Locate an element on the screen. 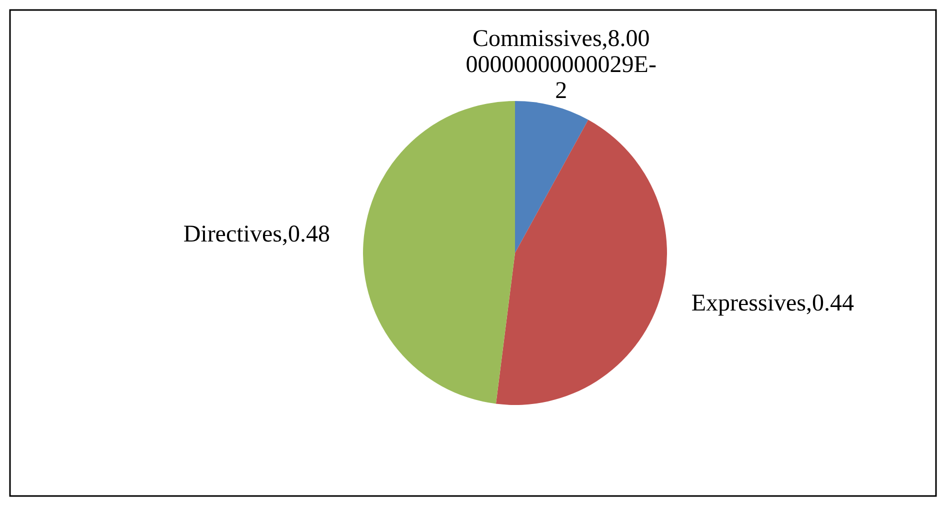 The height and width of the screenshot is (510, 952). slice-label: Commissives,8.0000000000000029E-2 is located at coordinates (561, 65).